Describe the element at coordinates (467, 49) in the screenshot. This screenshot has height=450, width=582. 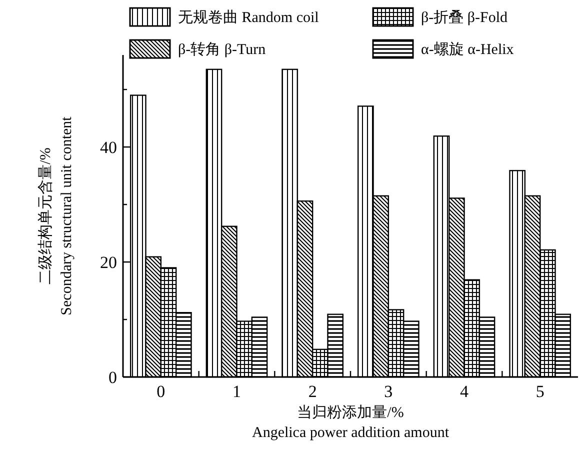
I see `legend-label: α-螺旋 α-Helix` at that location.